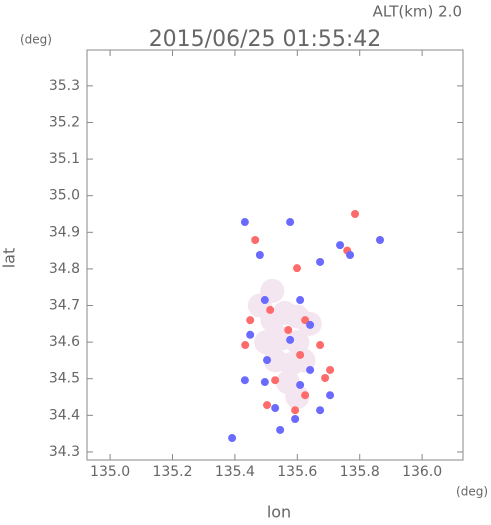 The image size is (491, 525). I want to click on y-tick-label: 34.5, so click(64, 379).